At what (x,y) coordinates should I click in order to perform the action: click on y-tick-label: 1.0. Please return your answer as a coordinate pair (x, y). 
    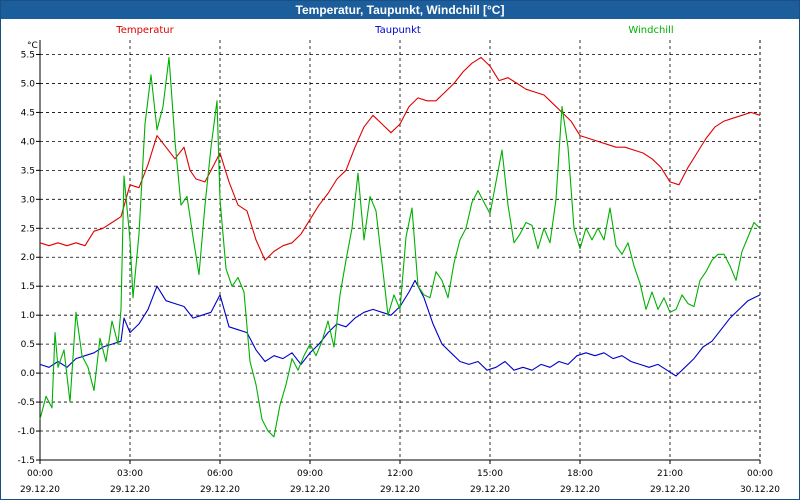
    Looking at the image, I should click on (28, 316).